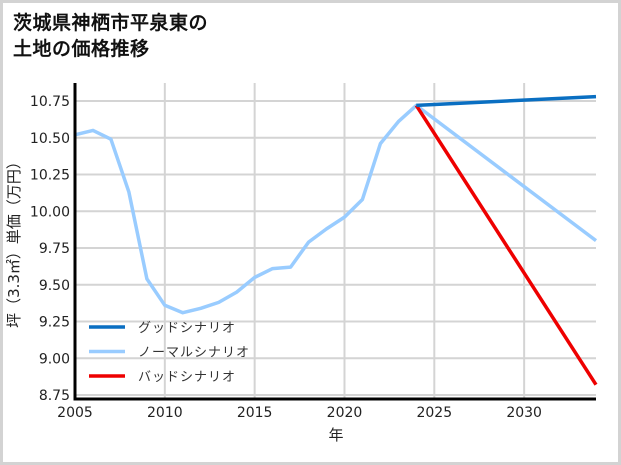 The image size is (621, 465). What do you see at coordinates (299, 413) in the screenshot?
I see `x-tick-labels: 2005 2010 2015 2020 2025 2030` at bounding box center [299, 413].